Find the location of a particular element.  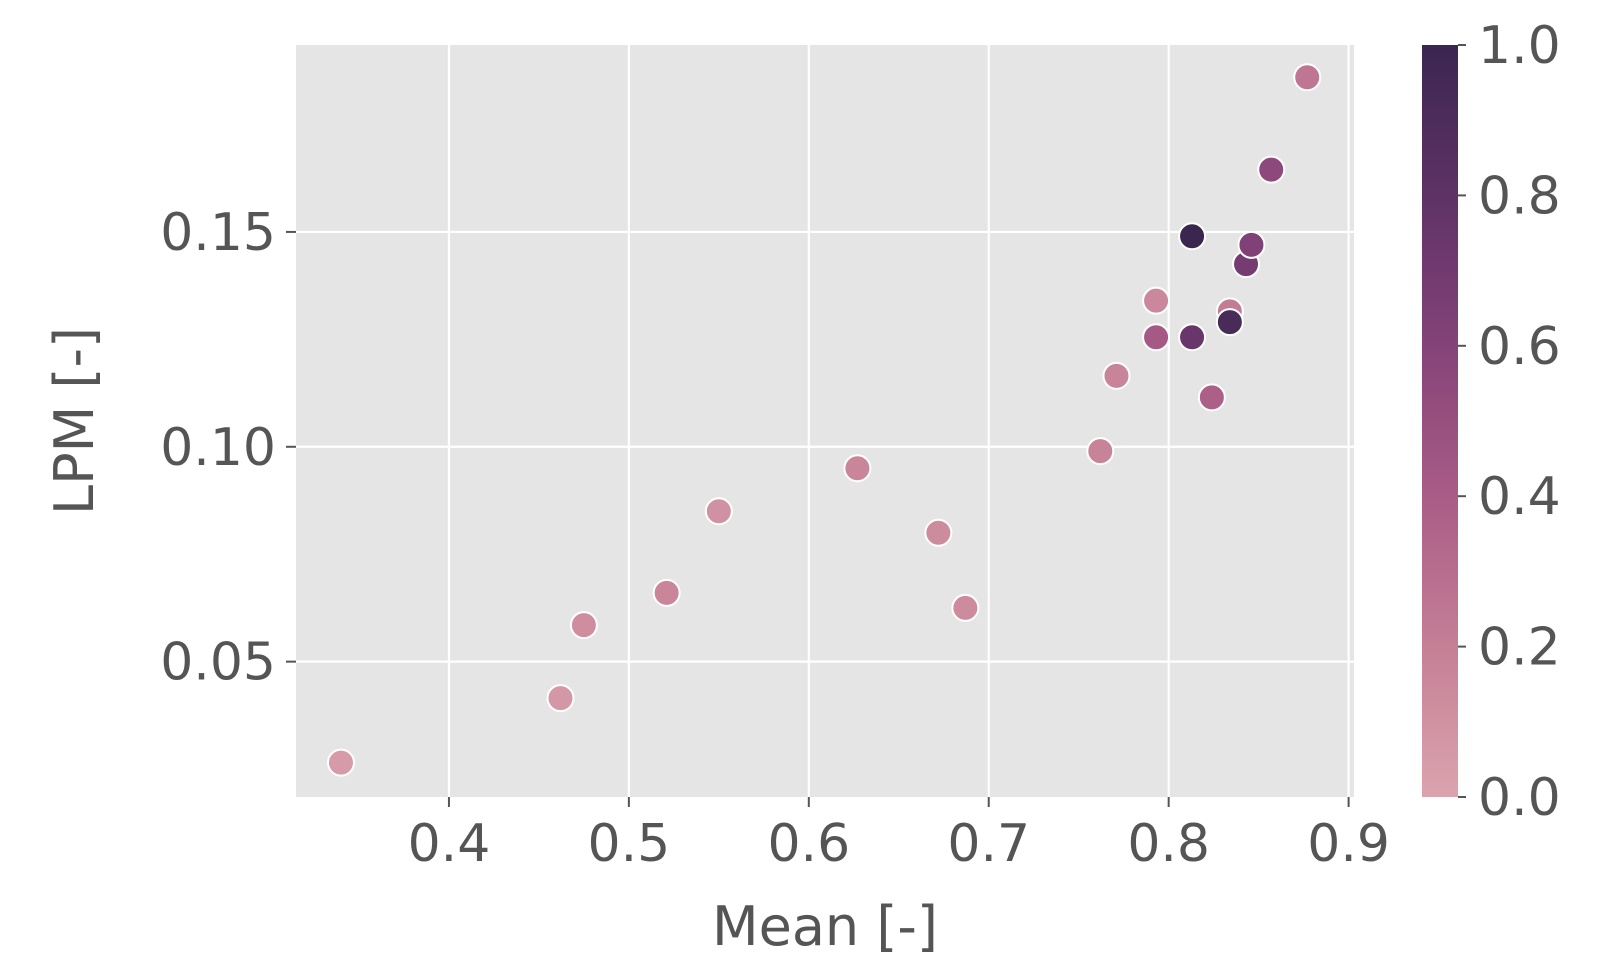

colorbar-tick-label: 0.6 is located at coordinates (1519, 347).